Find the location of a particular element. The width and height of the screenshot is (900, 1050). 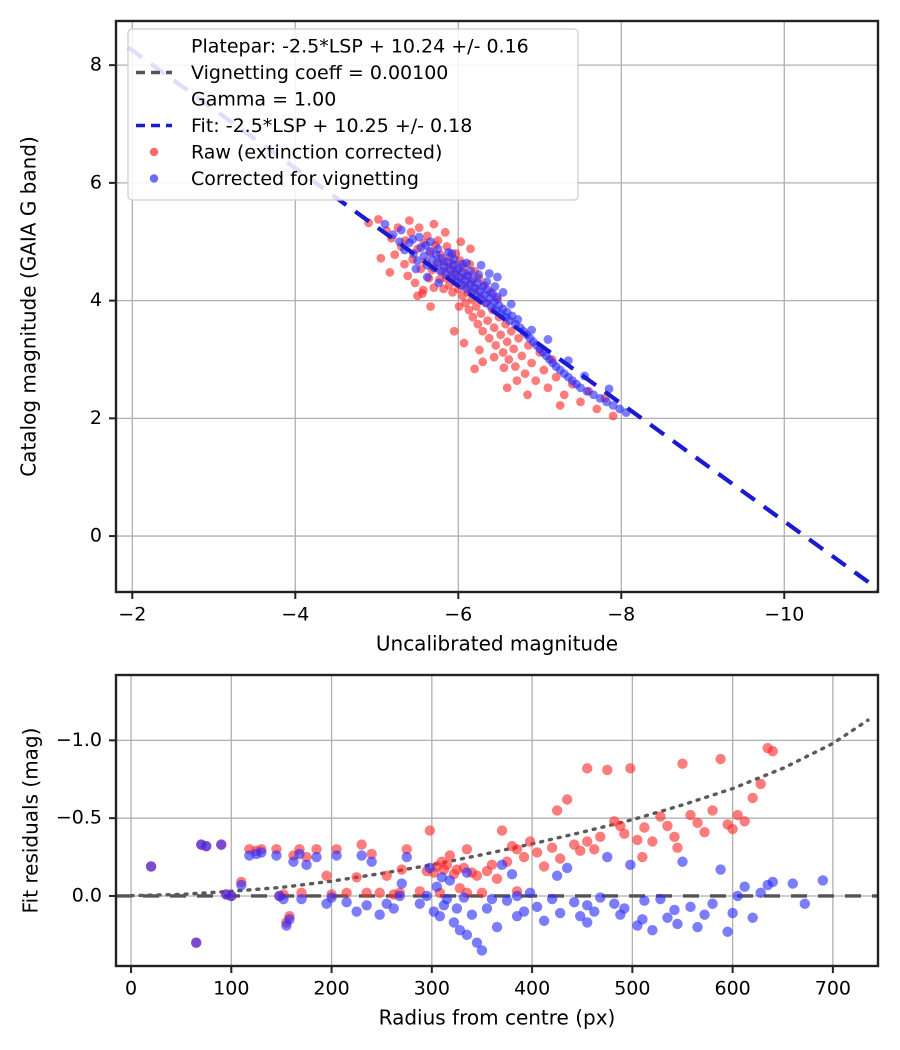

legend-label: Platepar: -2.5*LSP + 10.24 +/- 0.16 is located at coordinates (360, 47).